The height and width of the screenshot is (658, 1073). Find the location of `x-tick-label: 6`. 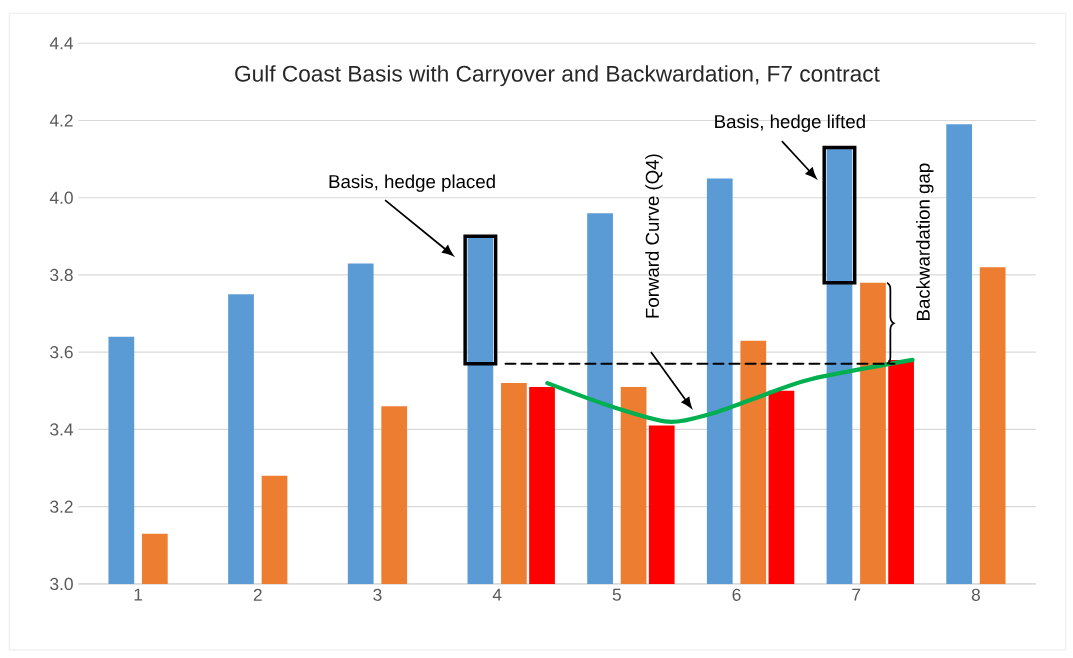

x-tick-label: 6 is located at coordinates (736, 594).